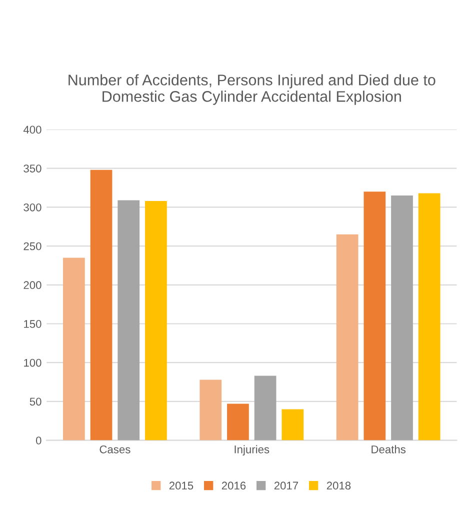 This screenshot has width=466, height=518. I want to click on x-tick-label: Cases, so click(115, 449).